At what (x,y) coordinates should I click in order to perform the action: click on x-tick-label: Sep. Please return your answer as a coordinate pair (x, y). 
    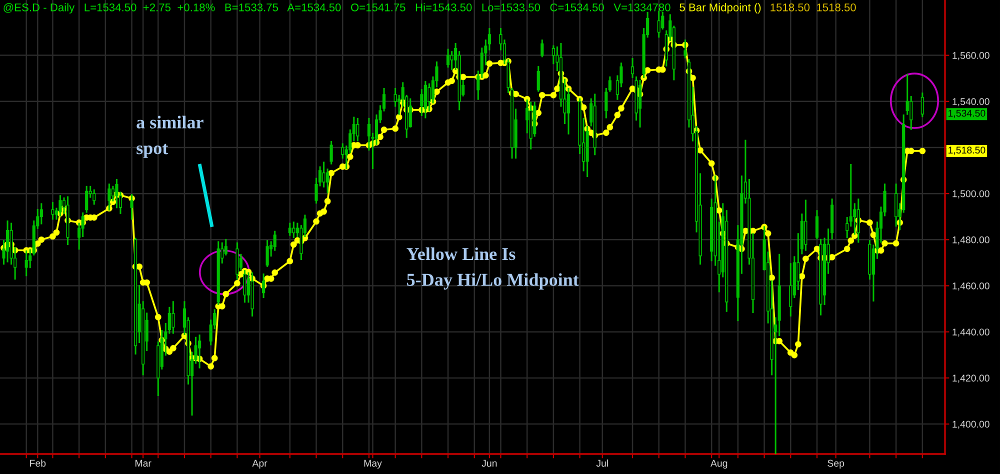
    Looking at the image, I should click on (836, 464).